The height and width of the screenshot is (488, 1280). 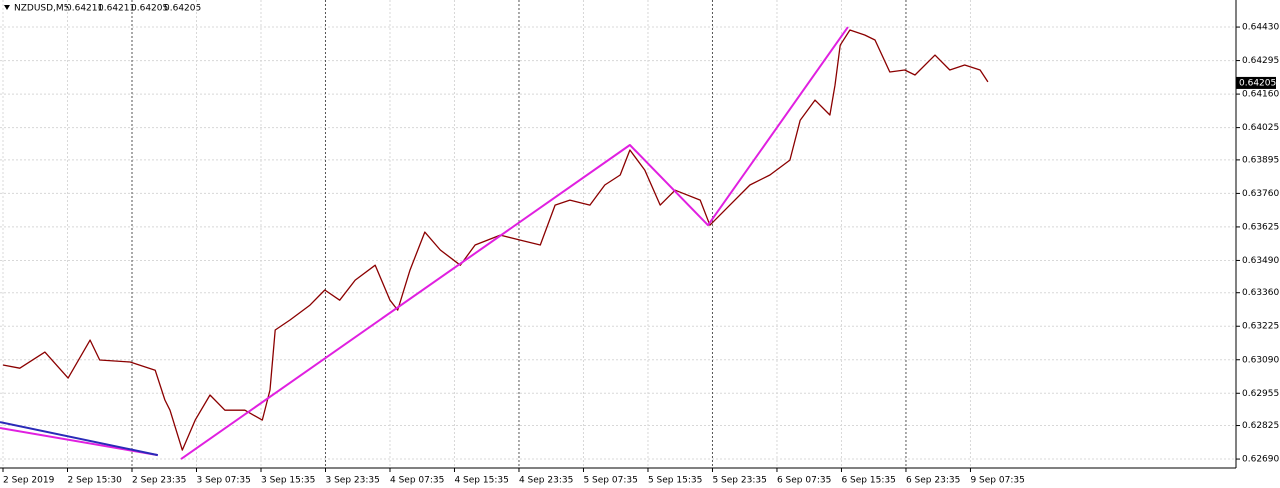 I want to click on quote-low: 0.64205, so click(x=149, y=9).